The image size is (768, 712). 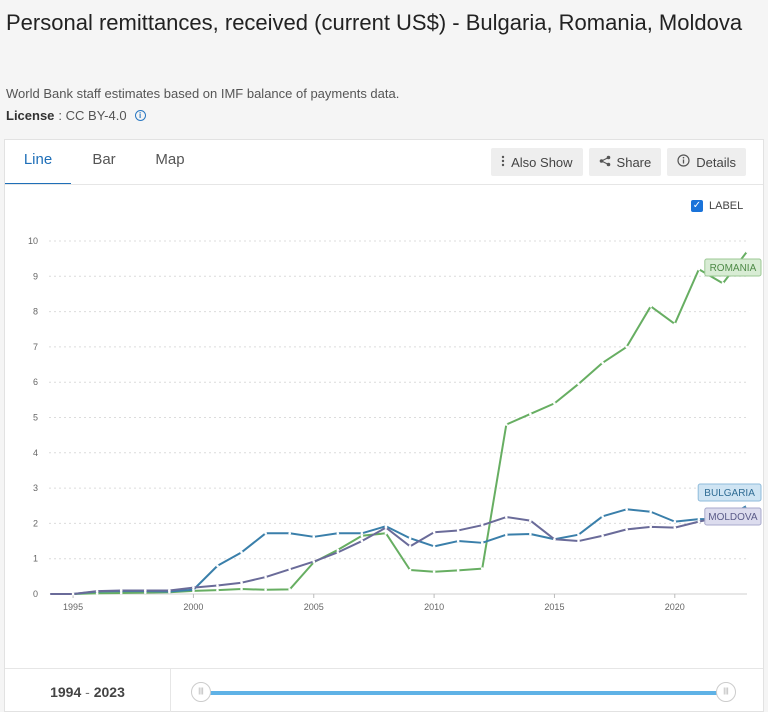 What do you see at coordinates (605, 162) in the screenshot?
I see `share-icon` at bounding box center [605, 162].